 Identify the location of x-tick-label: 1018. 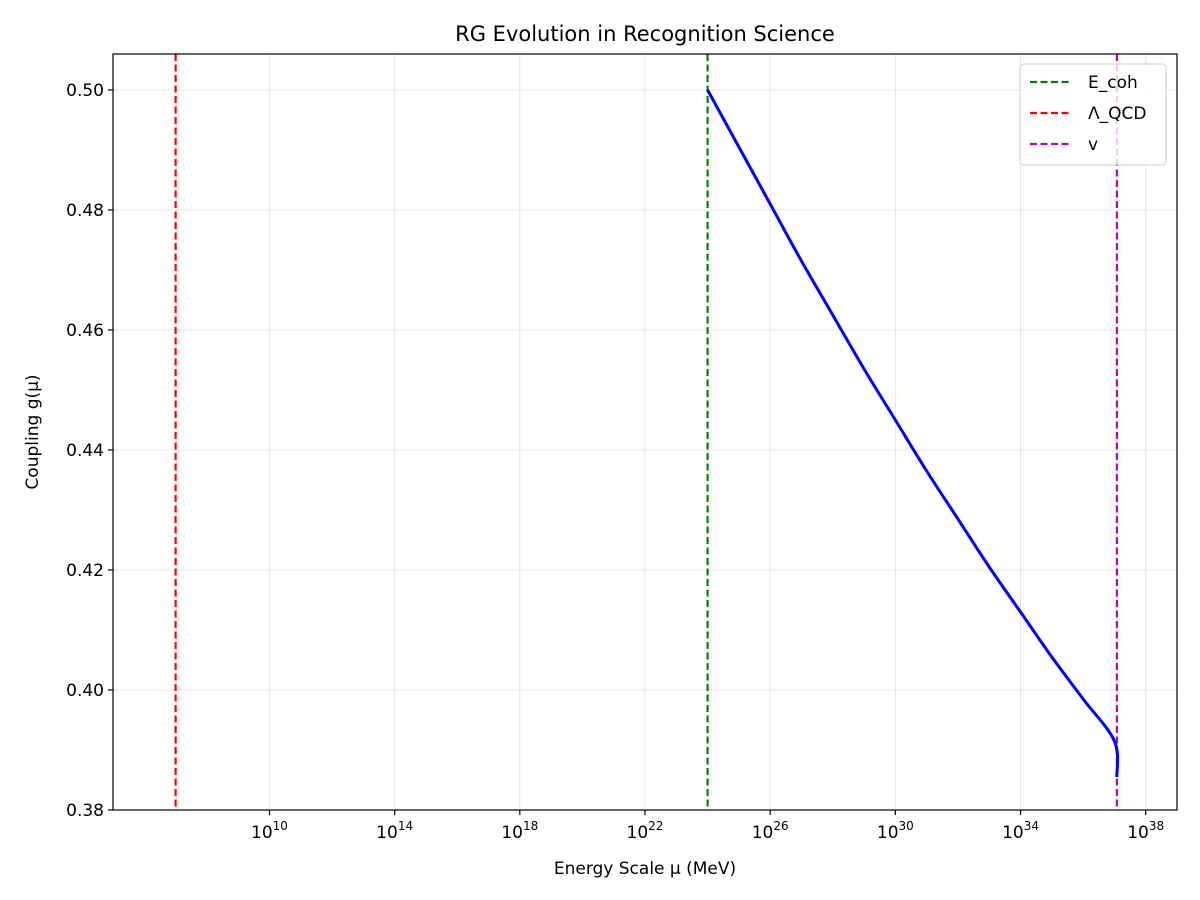
(519, 831).